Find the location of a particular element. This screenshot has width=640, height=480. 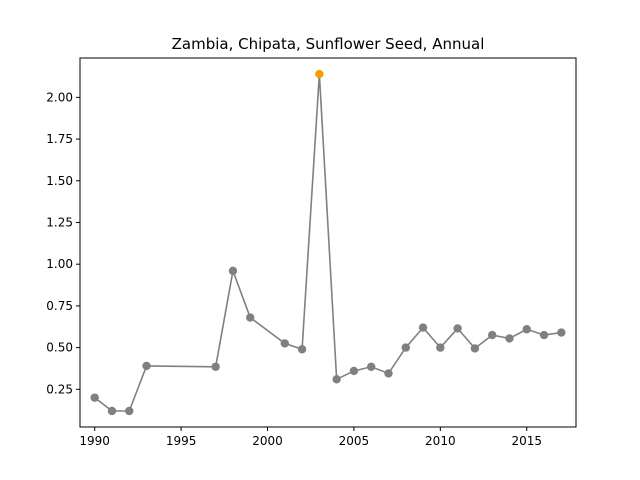

y-tick-label: 1.25 is located at coordinates (59, 222).